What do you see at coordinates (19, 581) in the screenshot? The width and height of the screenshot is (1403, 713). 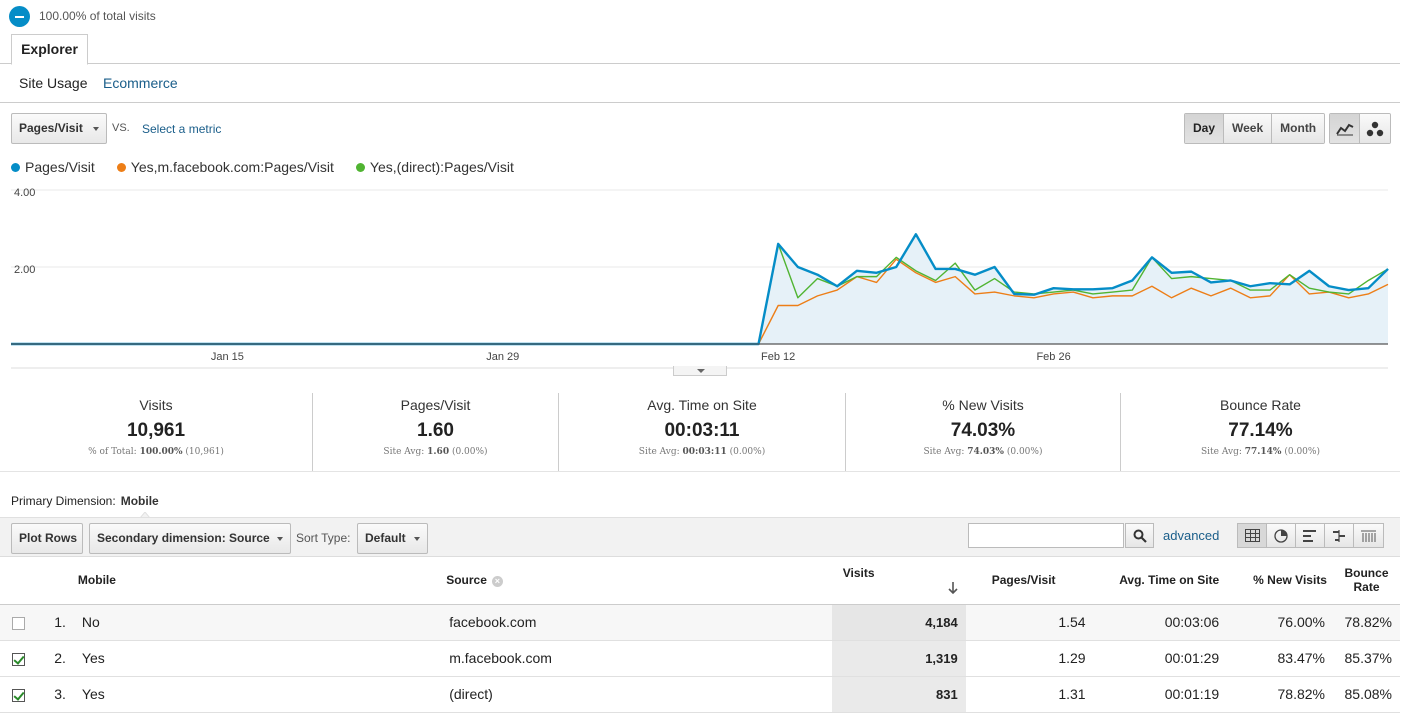 I see `header-checkbox-cell` at bounding box center [19, 581].